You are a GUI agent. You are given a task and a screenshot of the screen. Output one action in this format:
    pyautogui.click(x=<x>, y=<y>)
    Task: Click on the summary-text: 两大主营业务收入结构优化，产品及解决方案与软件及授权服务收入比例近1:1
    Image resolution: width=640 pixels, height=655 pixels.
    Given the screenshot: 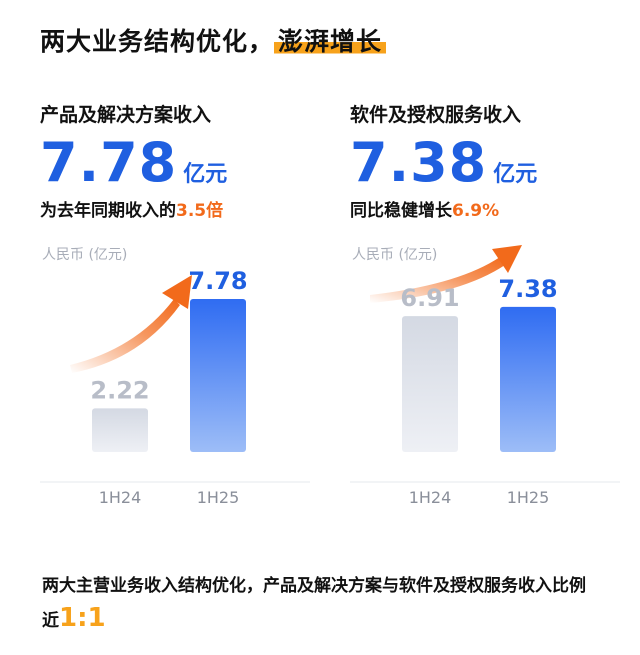 What is the action you would take?
    pyautogui.click(x=322, y=603)
    